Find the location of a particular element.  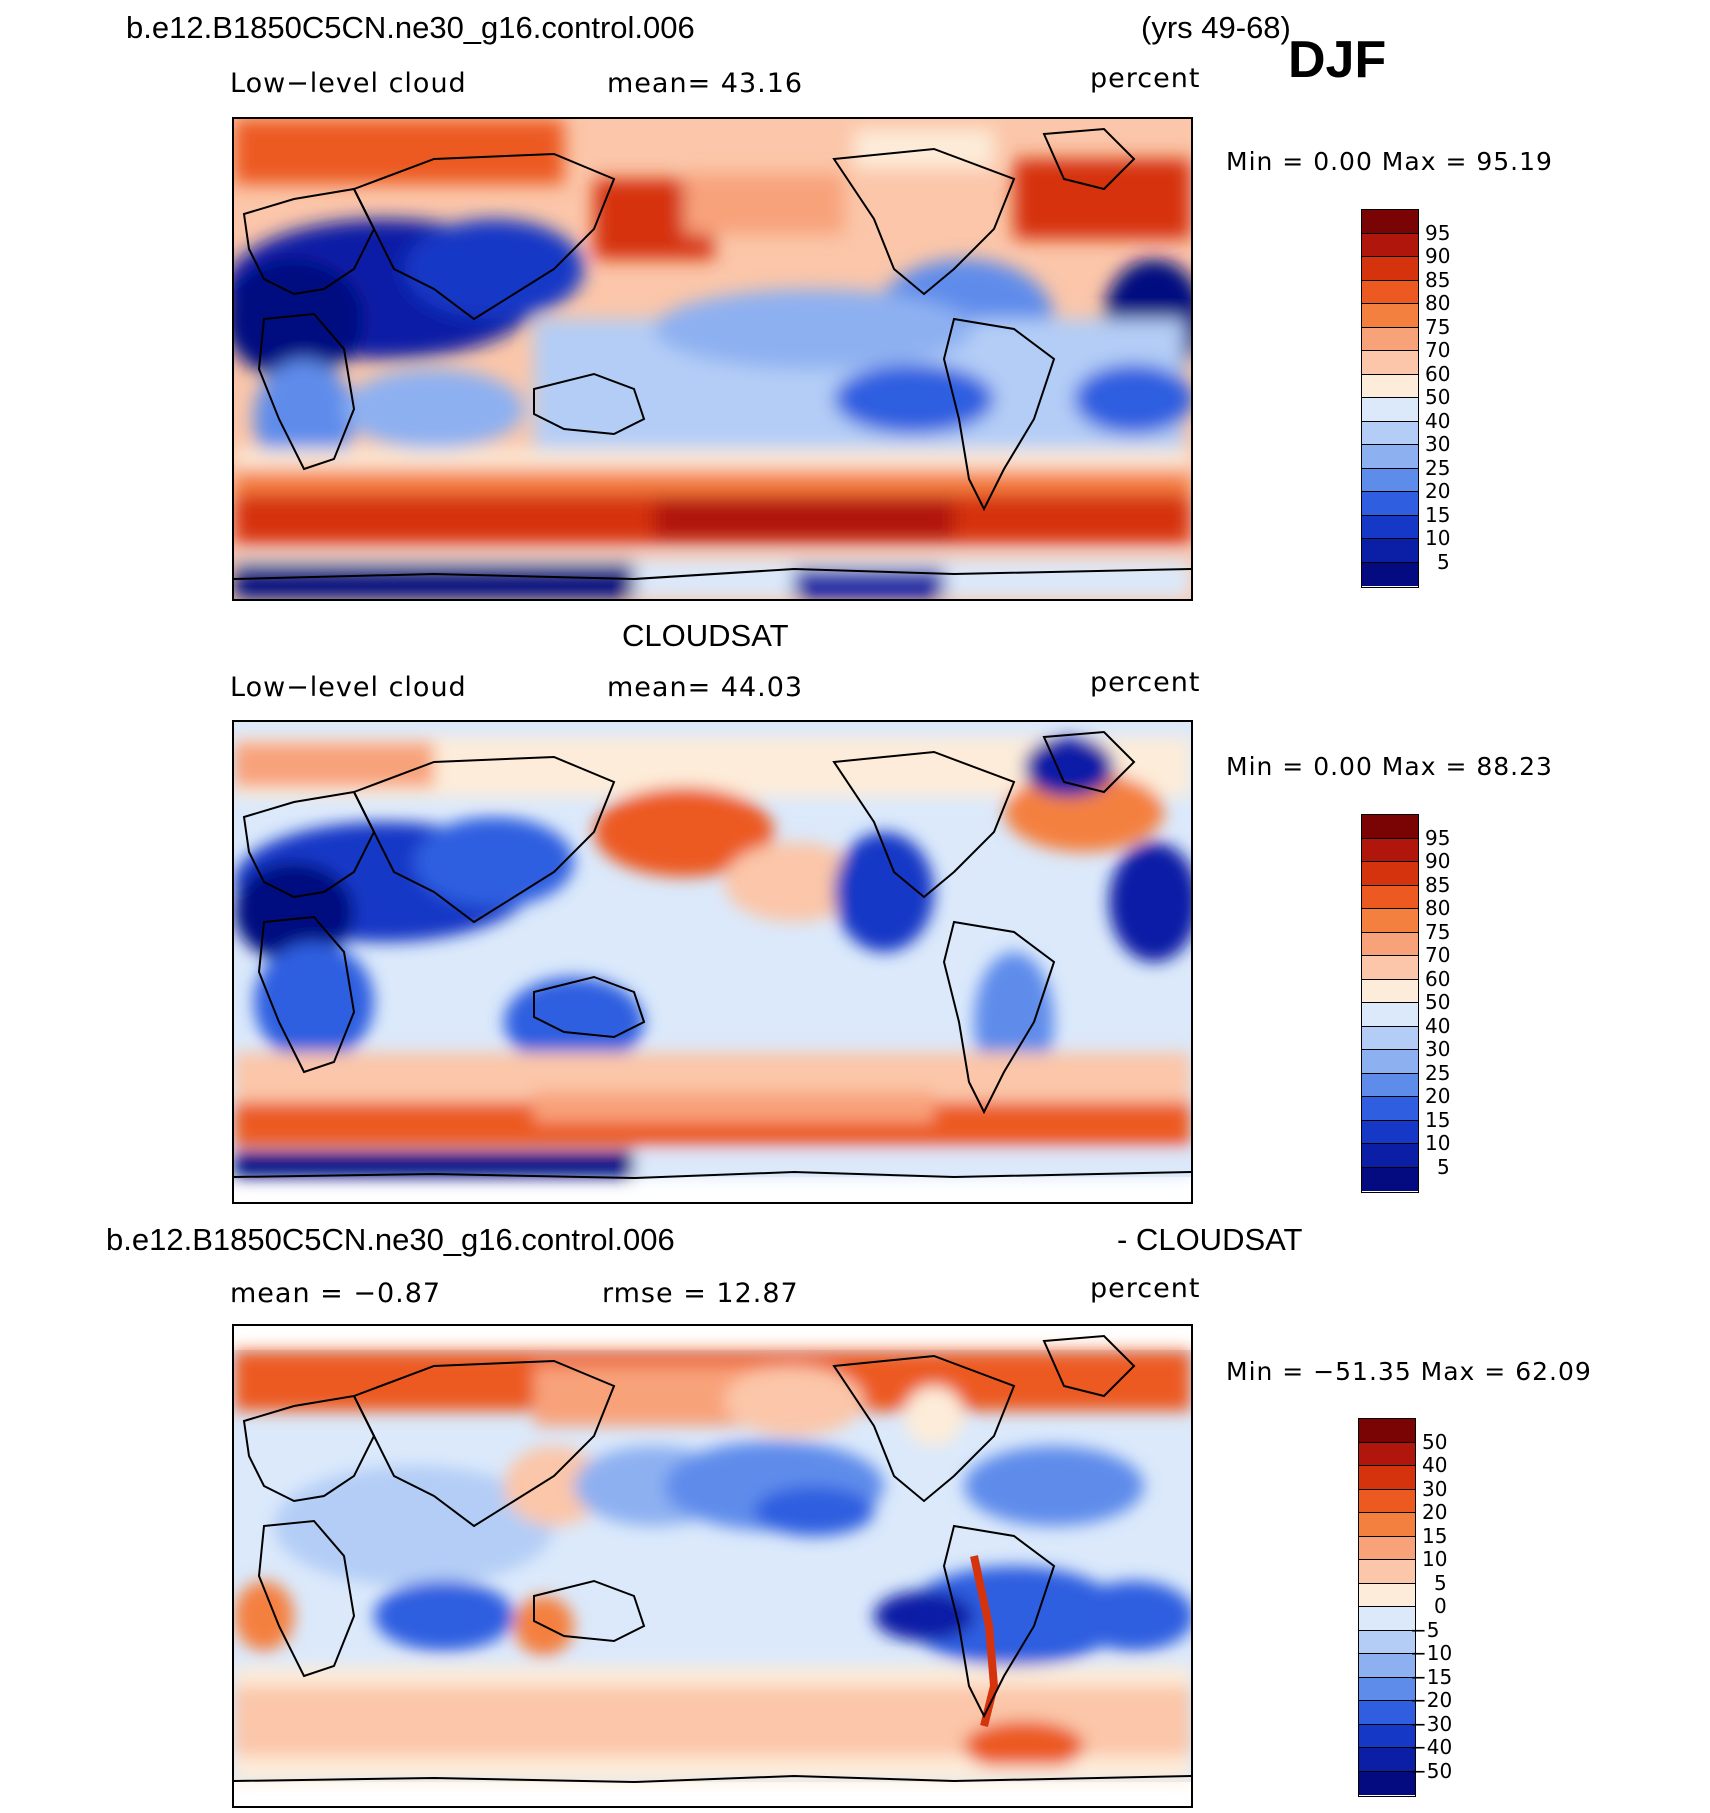

colorbar-tick-label: −30 is located at coordinates (1431, 1723).